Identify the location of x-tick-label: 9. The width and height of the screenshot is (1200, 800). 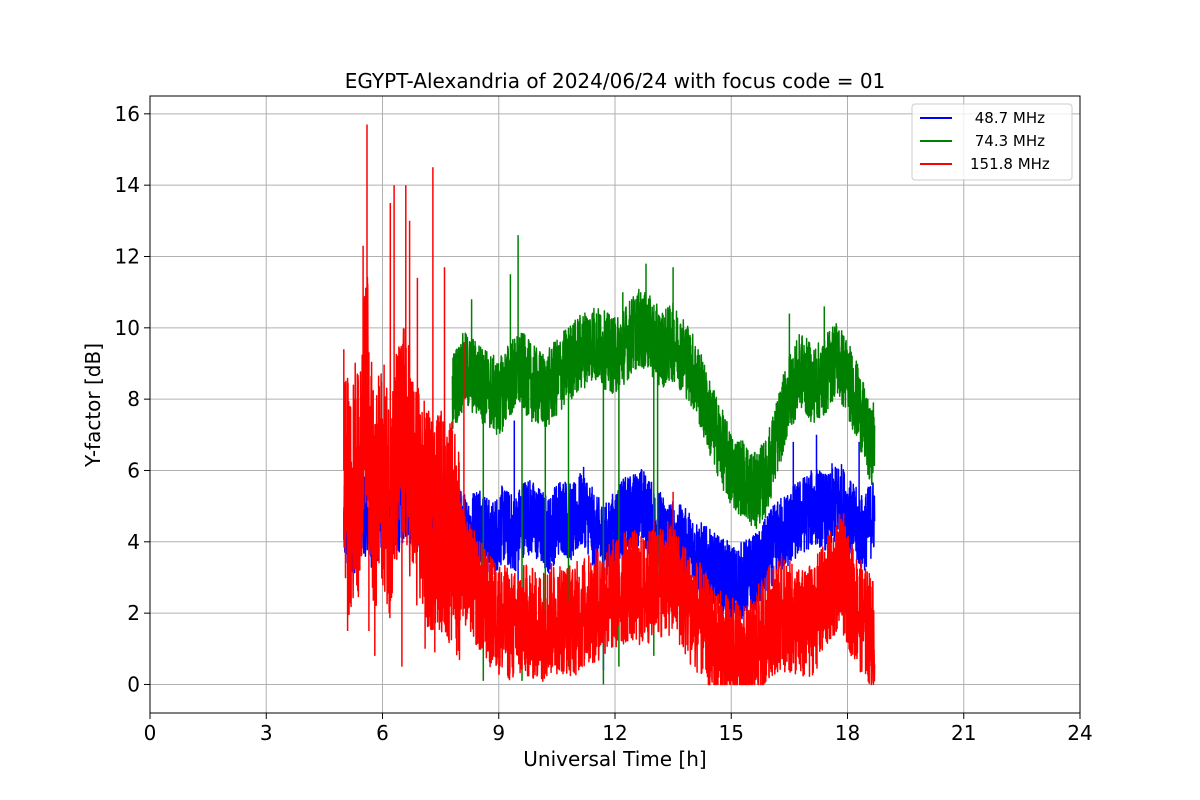
(498, 733).